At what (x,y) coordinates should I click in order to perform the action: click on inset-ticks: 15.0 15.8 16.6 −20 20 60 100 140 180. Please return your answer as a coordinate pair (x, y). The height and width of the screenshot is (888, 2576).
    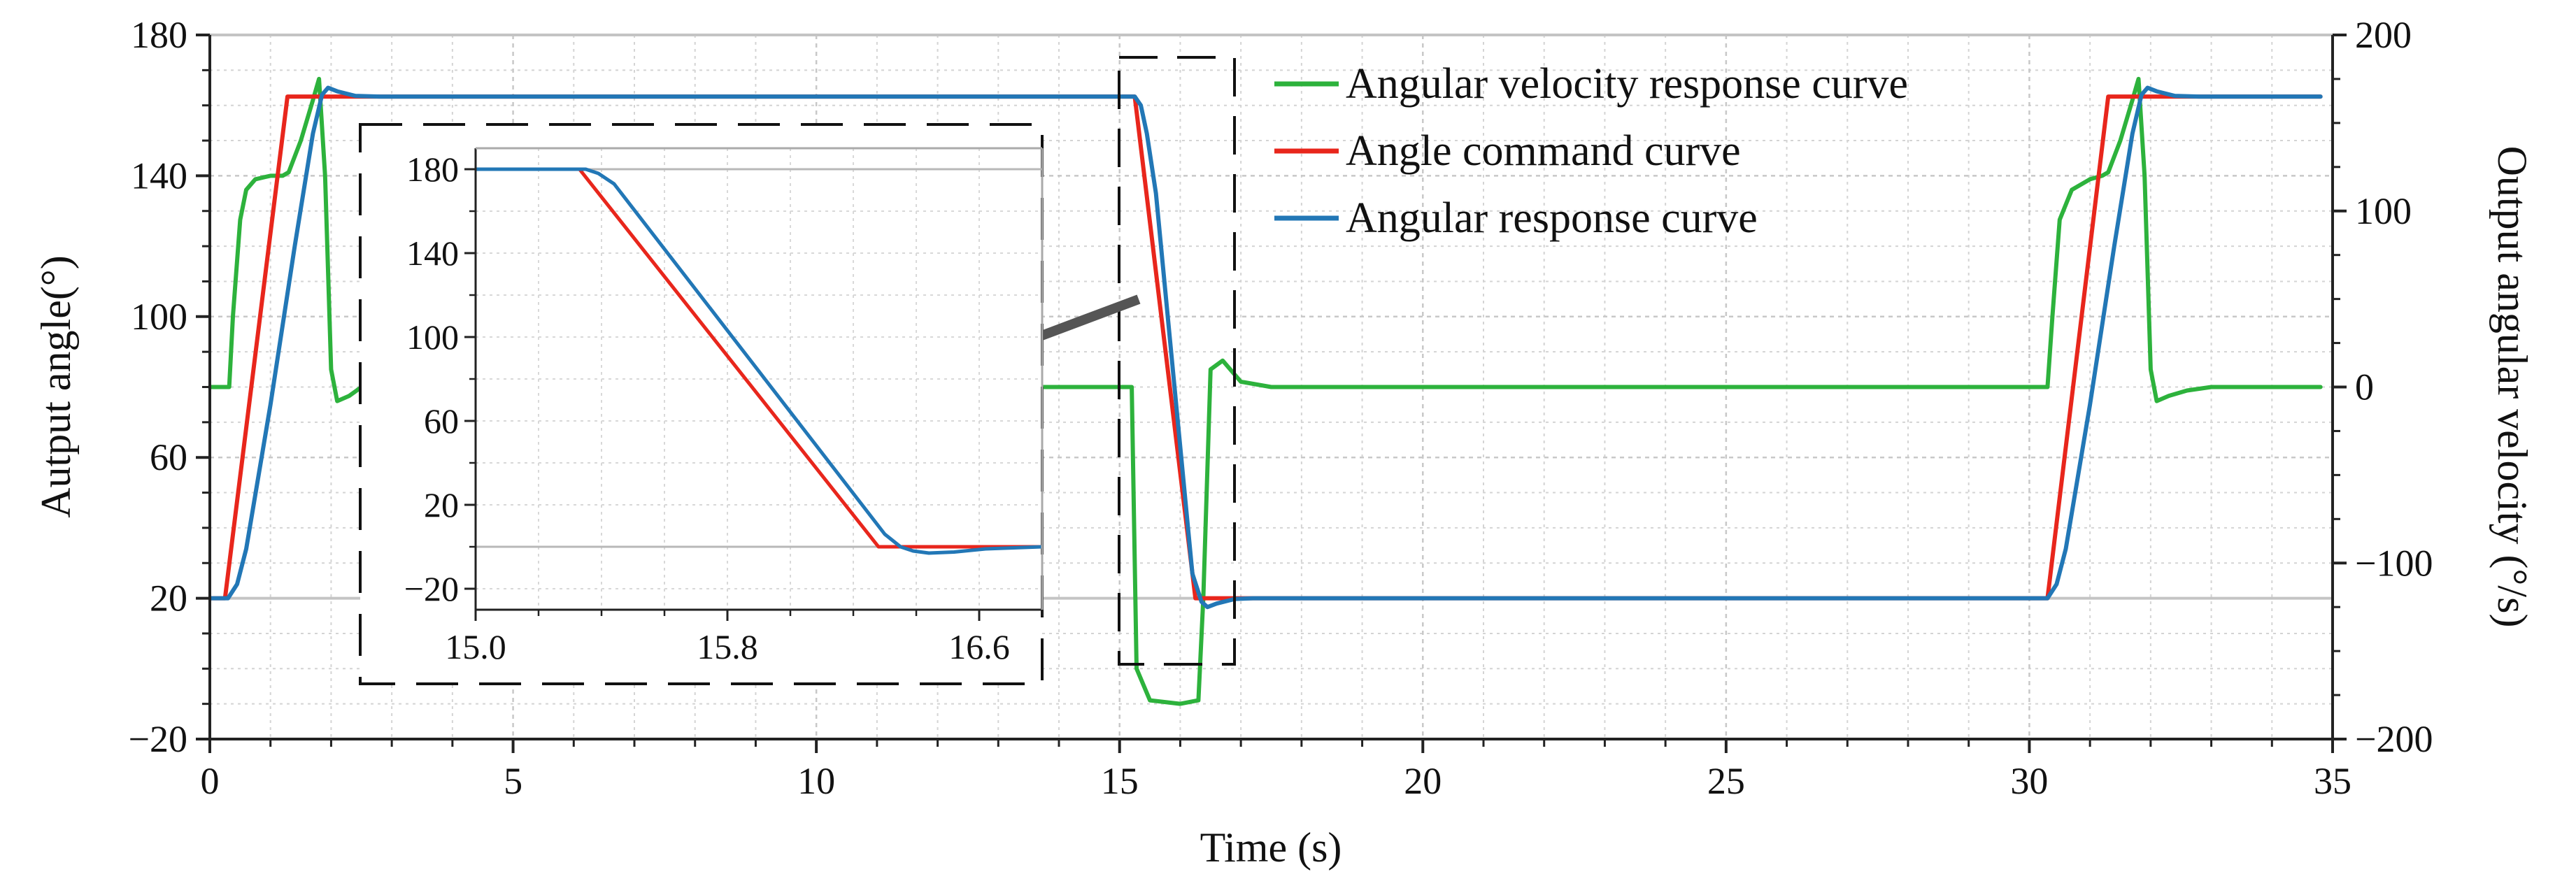
    Looking at the image, I should click on (724, 408).